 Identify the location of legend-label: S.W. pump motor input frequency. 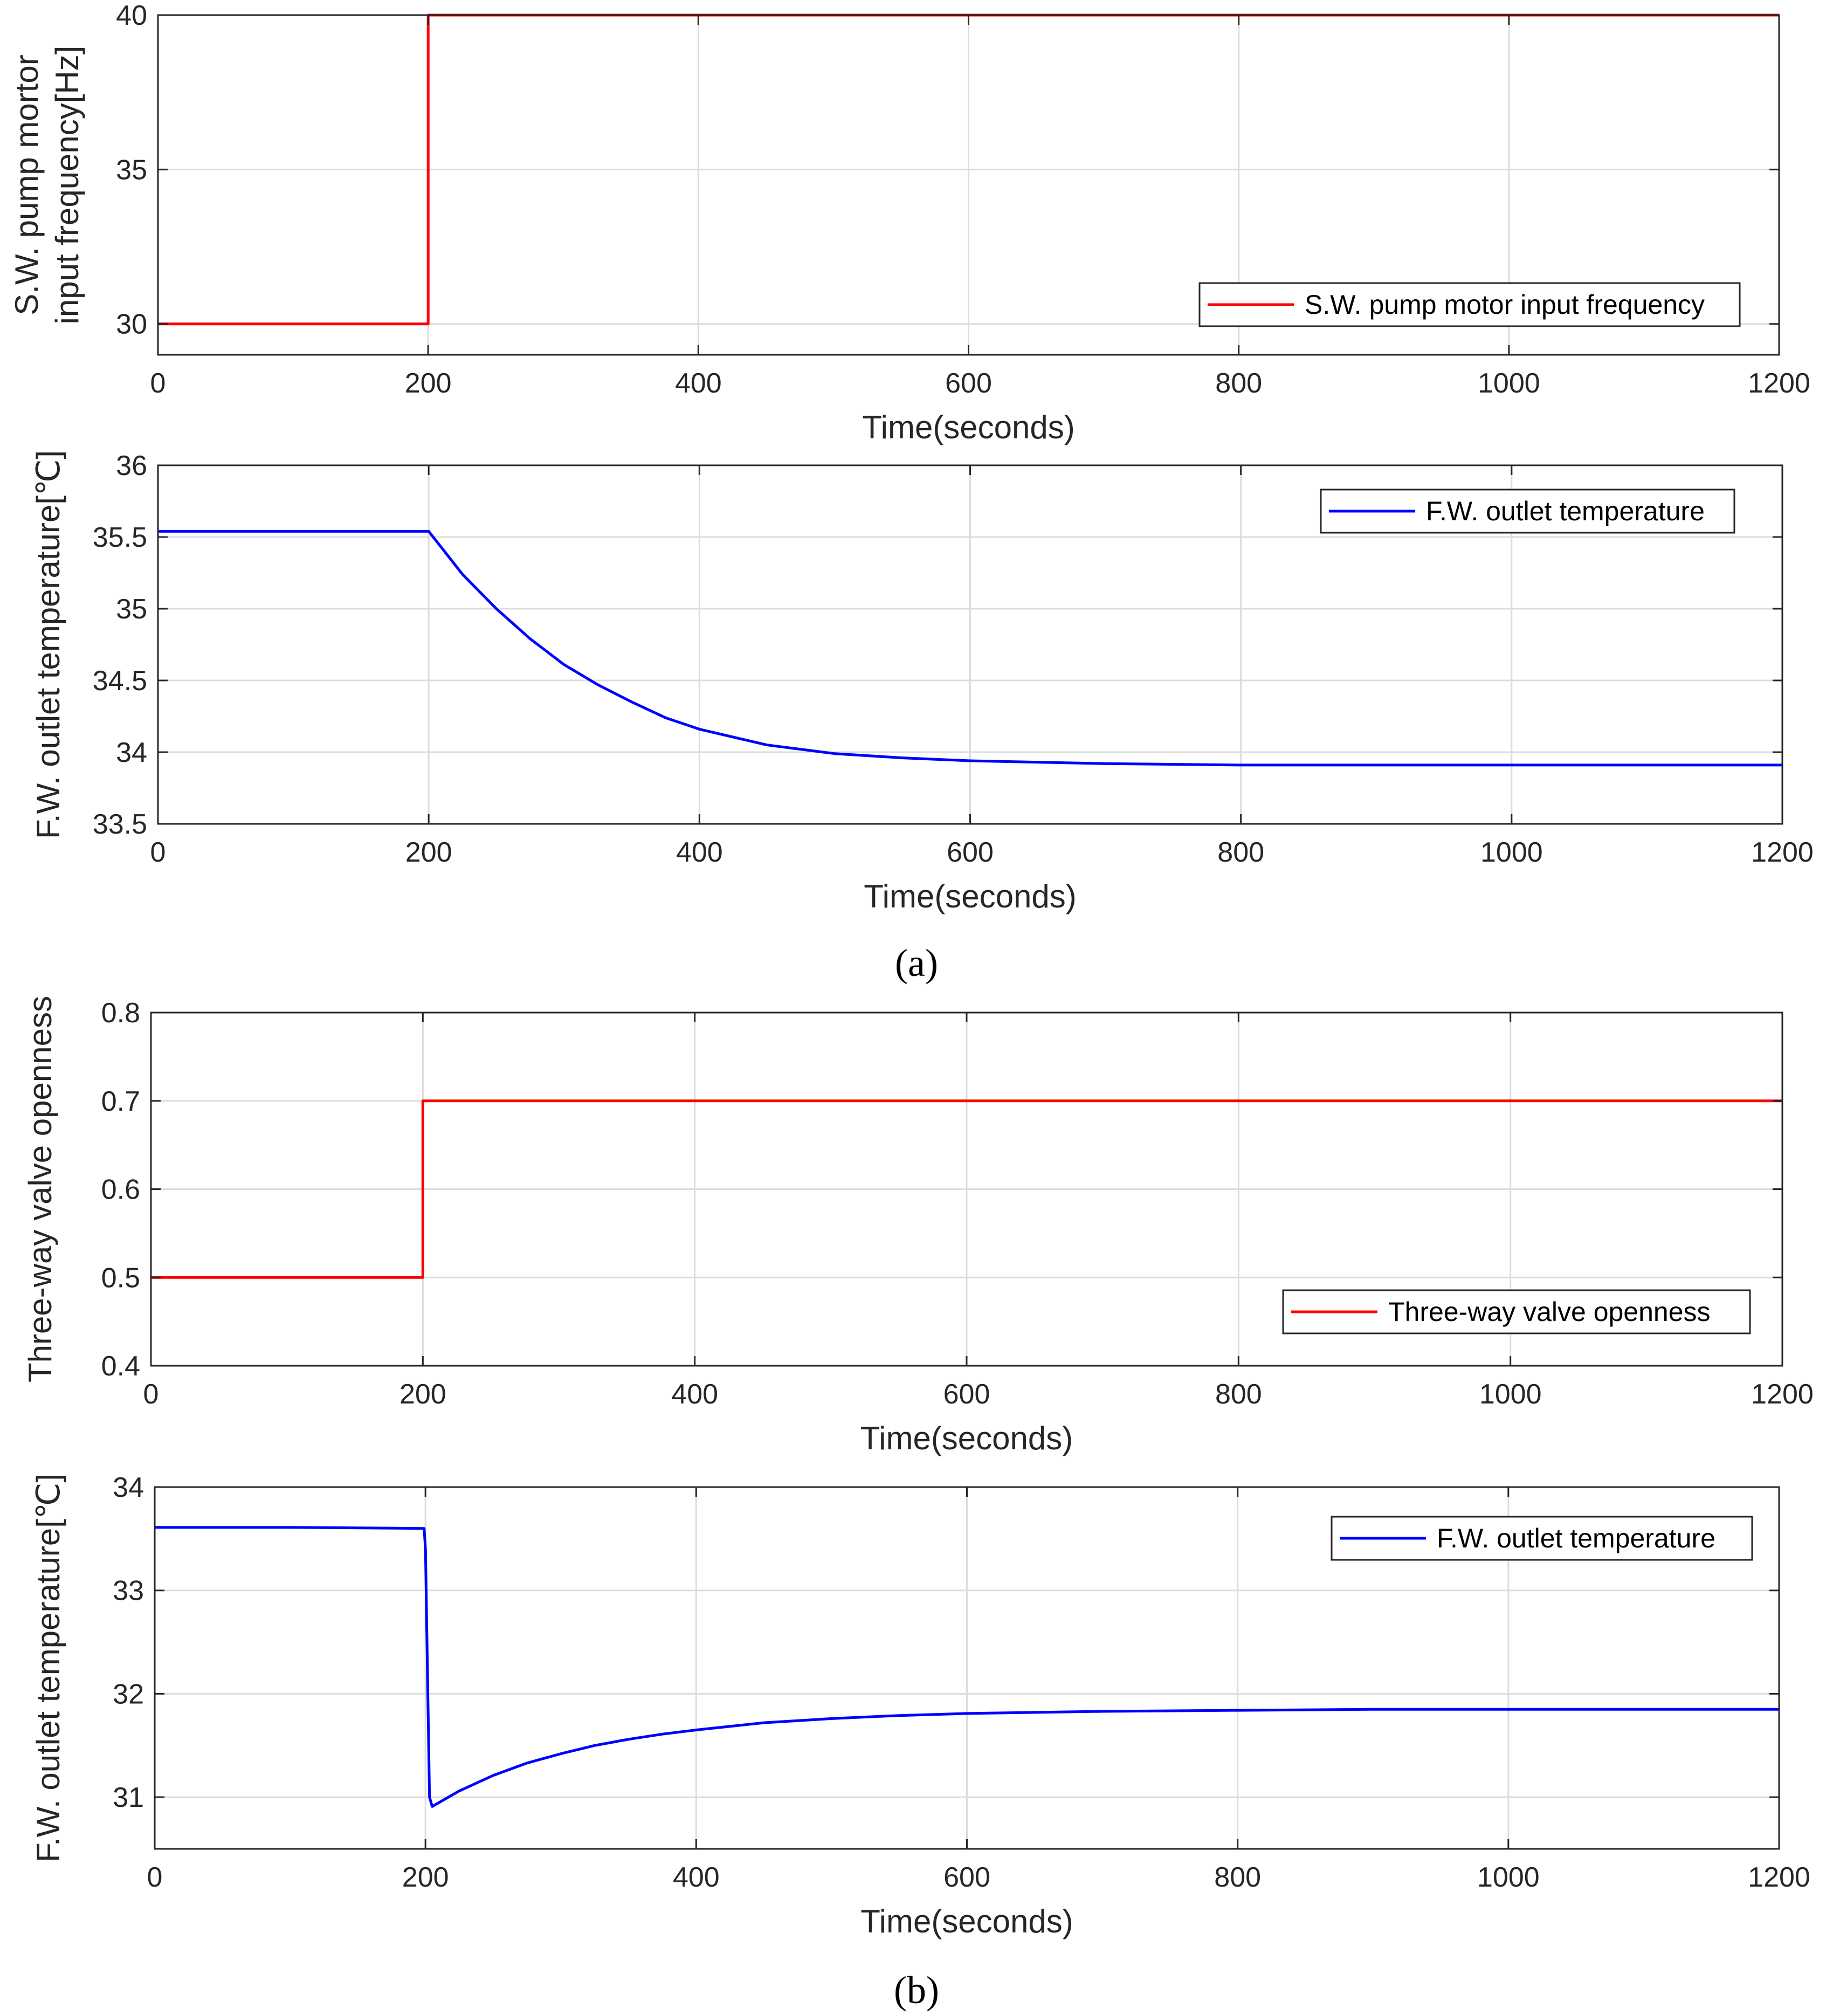
(1505, 305).